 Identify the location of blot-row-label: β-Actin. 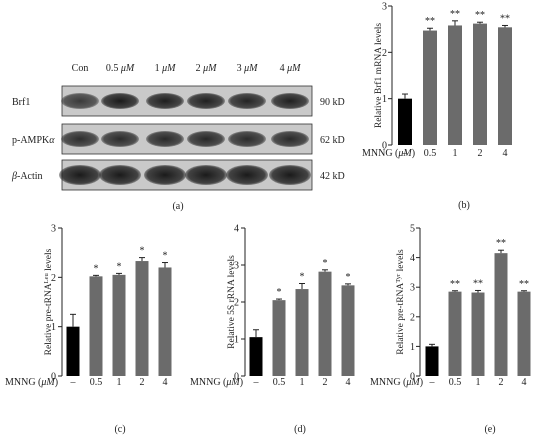
(27, 176).